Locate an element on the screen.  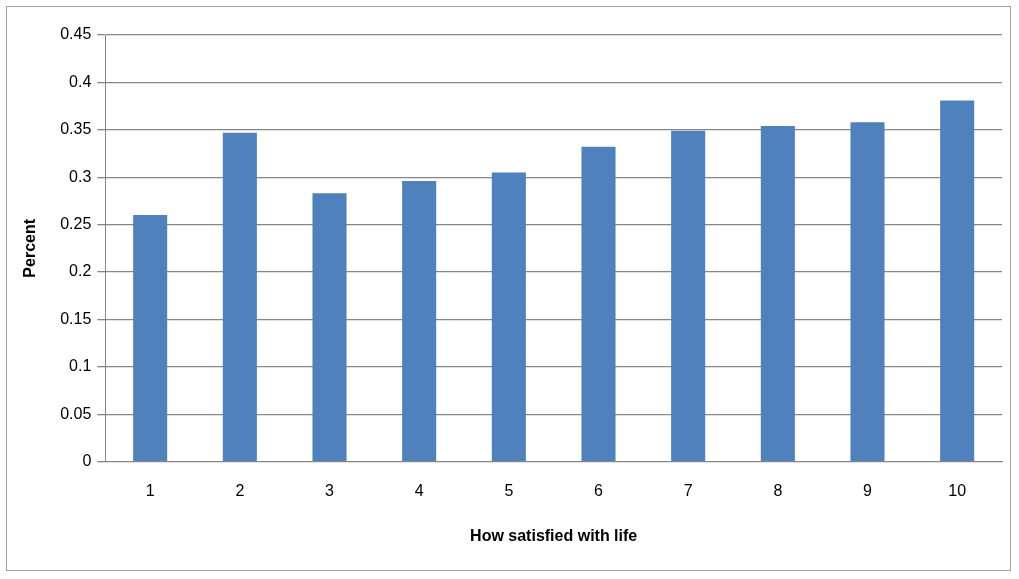
x-tick-label: 7 is located at coordinates (688, 490).